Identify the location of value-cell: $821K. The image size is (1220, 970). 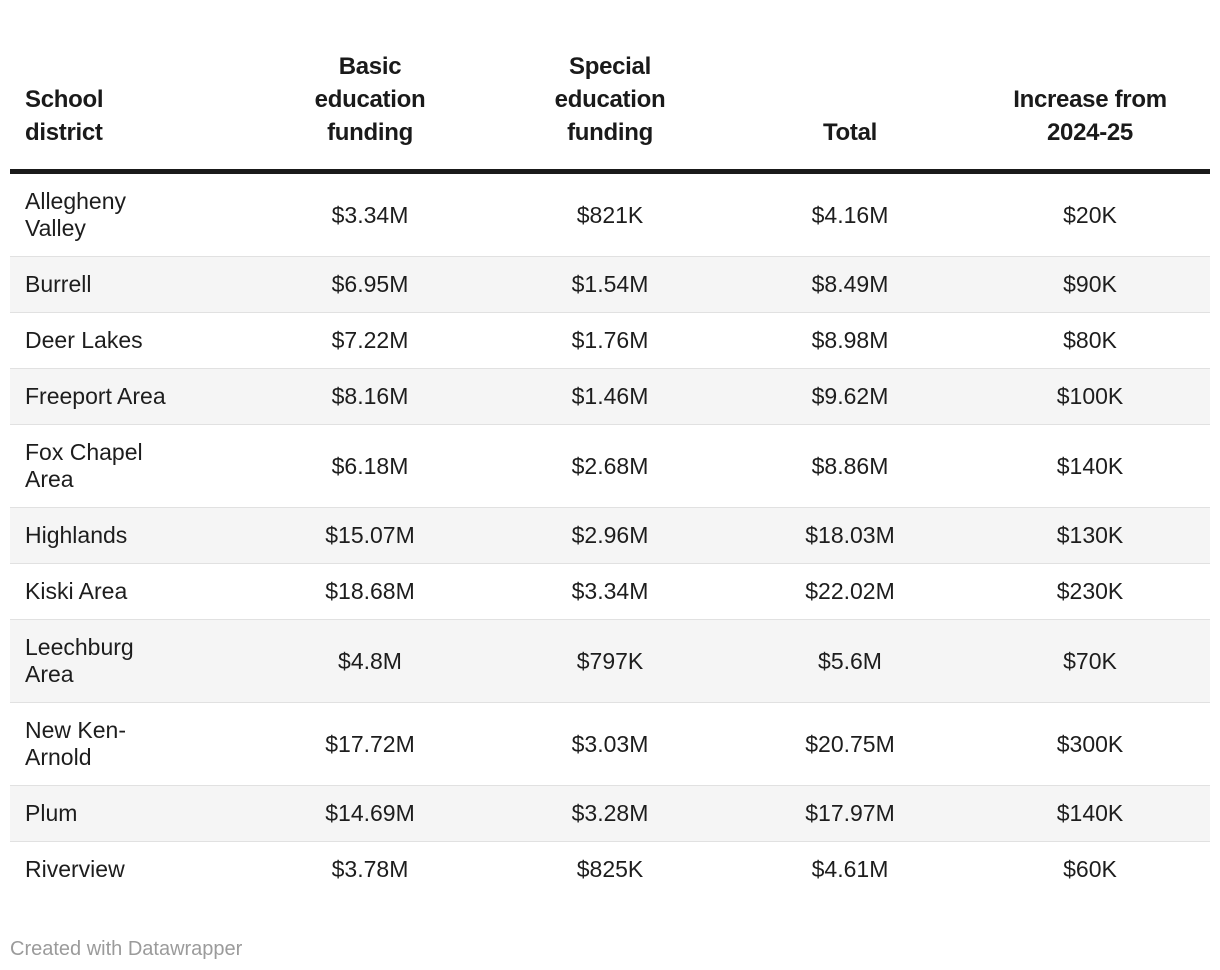
(610, 214).